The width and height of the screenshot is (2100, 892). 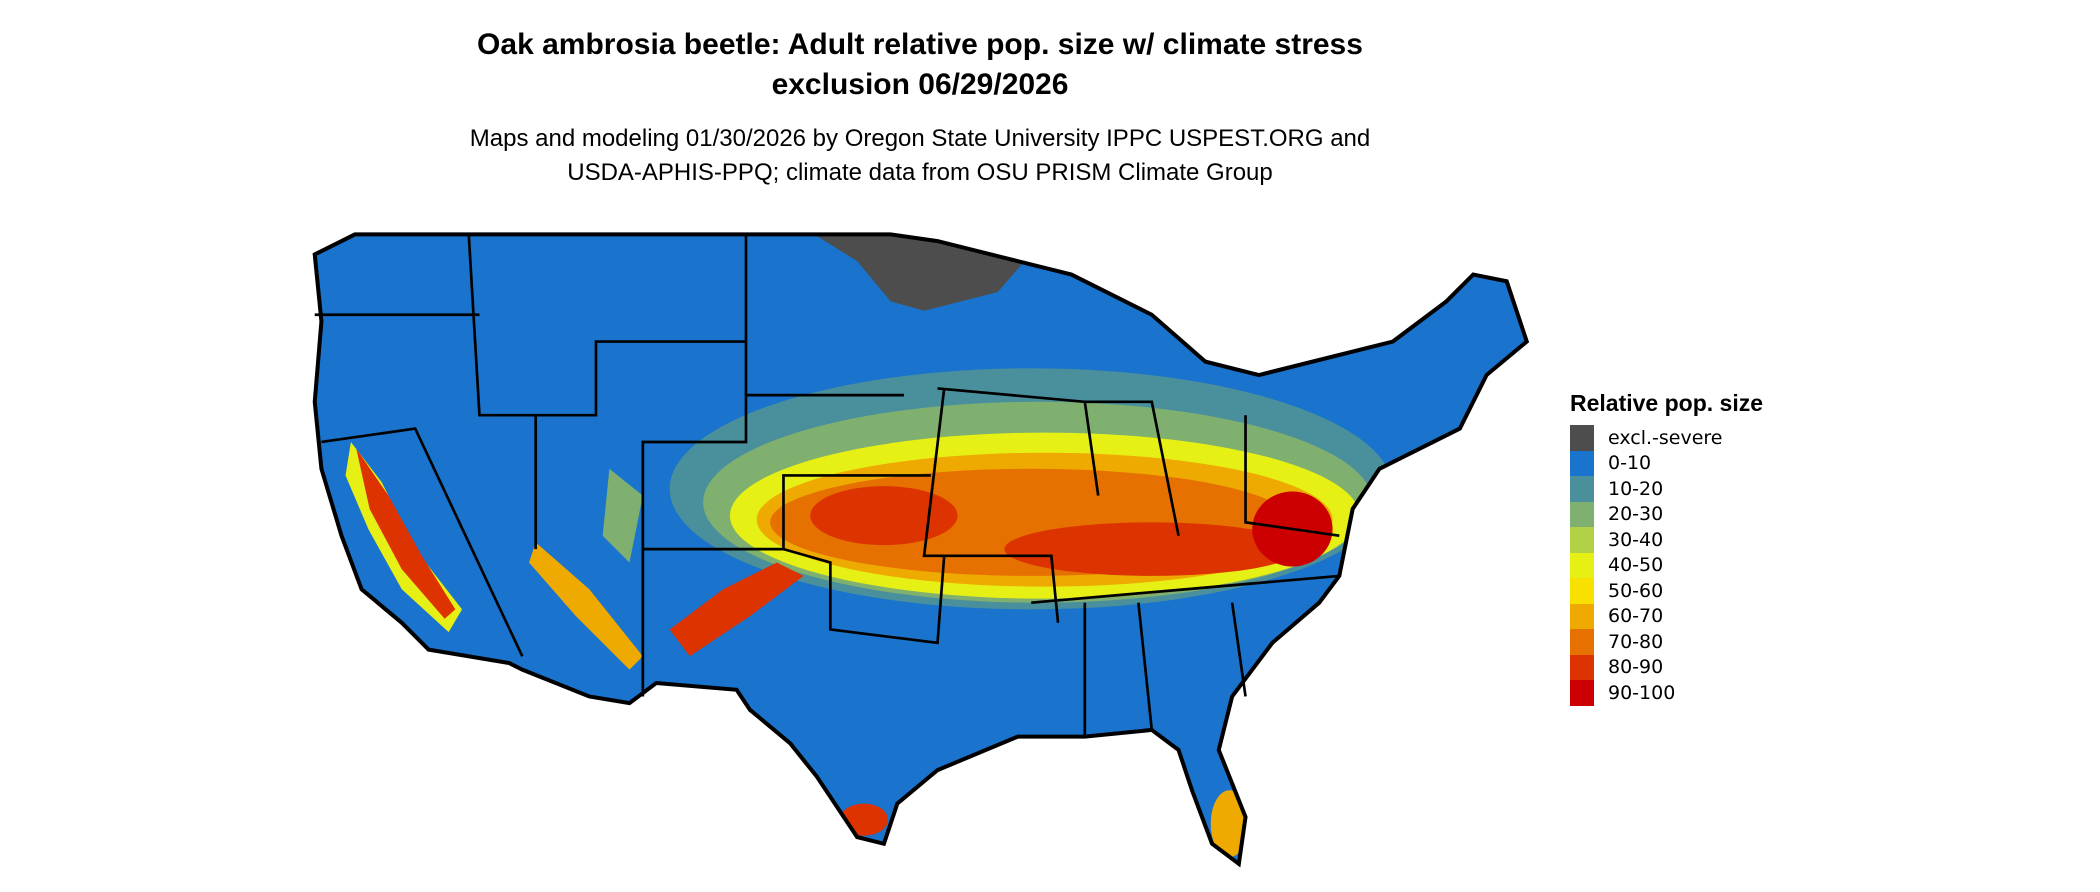 What do you see at coordinates (1666, 463) in the screenshot?
I see `legend-item: 0-10` at bounding box center [1666, 463].